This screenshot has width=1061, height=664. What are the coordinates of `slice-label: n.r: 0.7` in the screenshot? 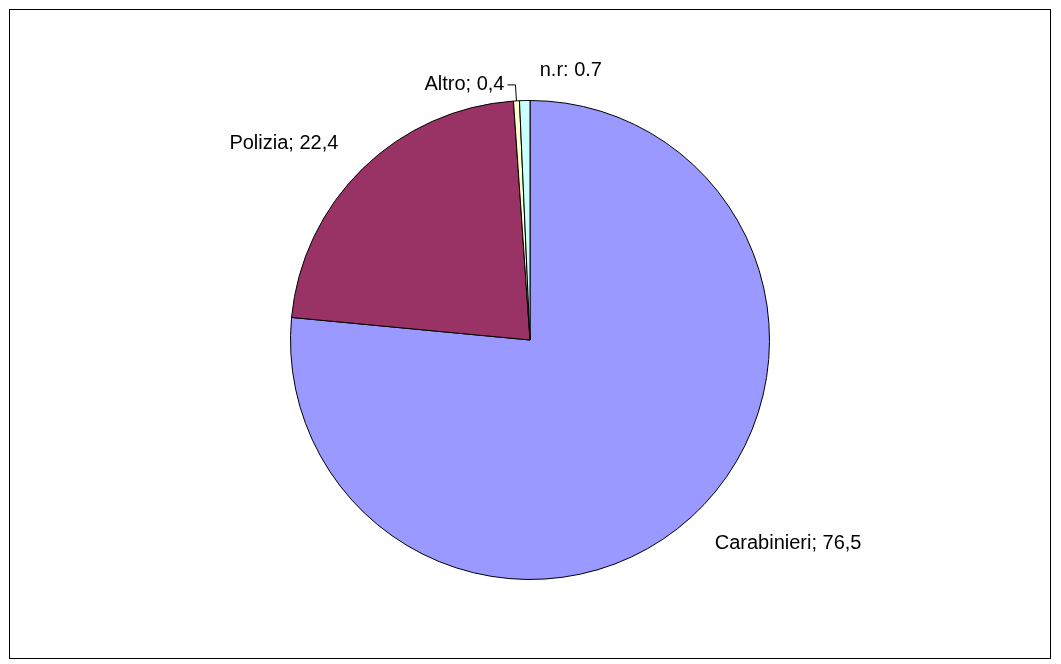 It's located at (570, 69).